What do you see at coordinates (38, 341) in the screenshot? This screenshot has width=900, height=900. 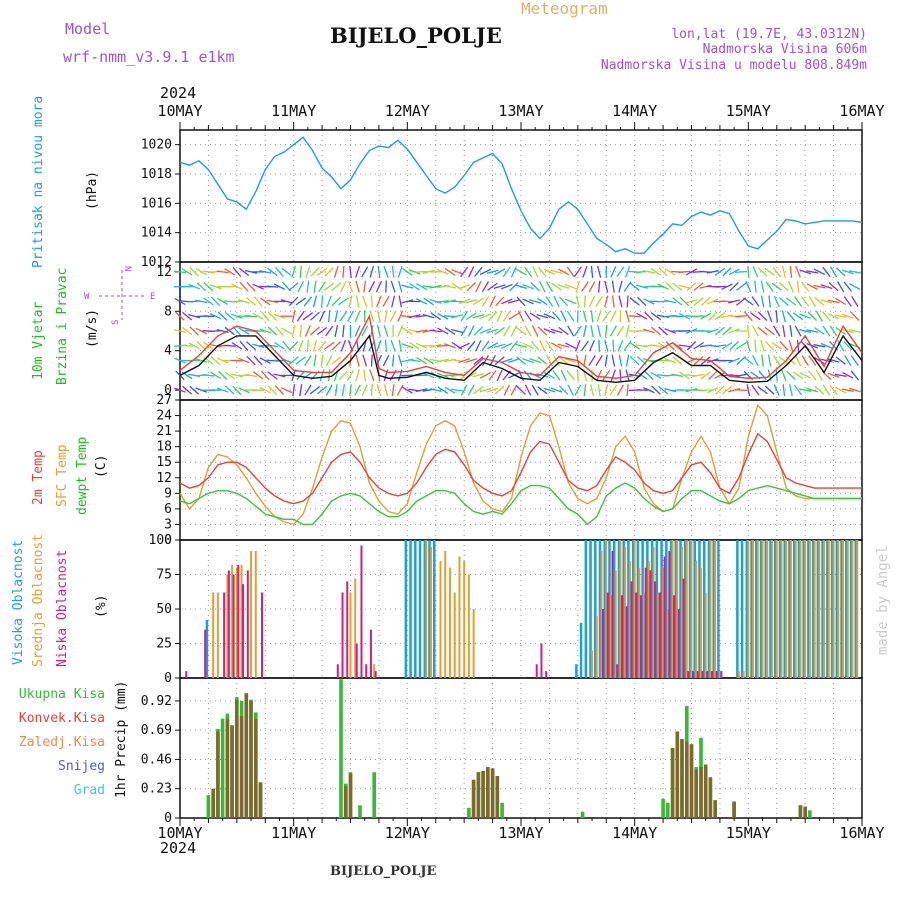 I see `wind-label-1: 10m Vjetar` at bounding box center [38, 341].